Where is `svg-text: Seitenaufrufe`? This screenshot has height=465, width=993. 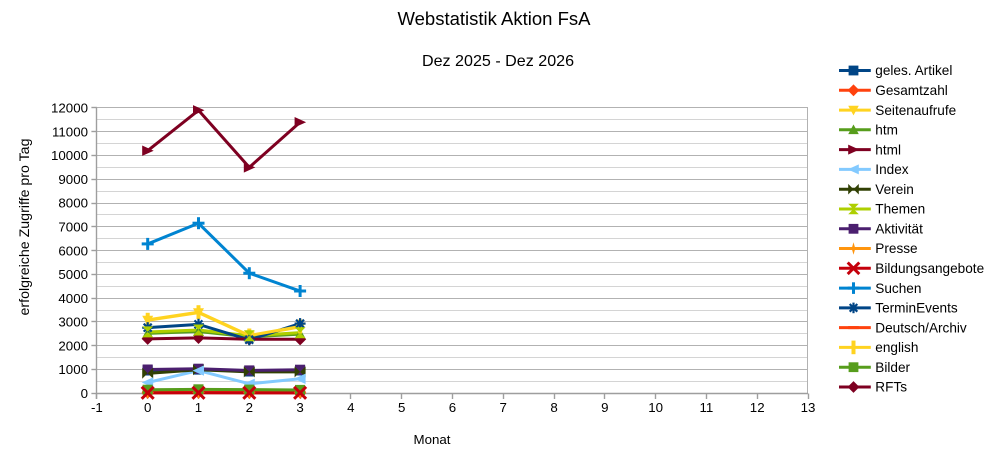 svg-text: Seitenaufrufe is located at coordinates (915, 110).